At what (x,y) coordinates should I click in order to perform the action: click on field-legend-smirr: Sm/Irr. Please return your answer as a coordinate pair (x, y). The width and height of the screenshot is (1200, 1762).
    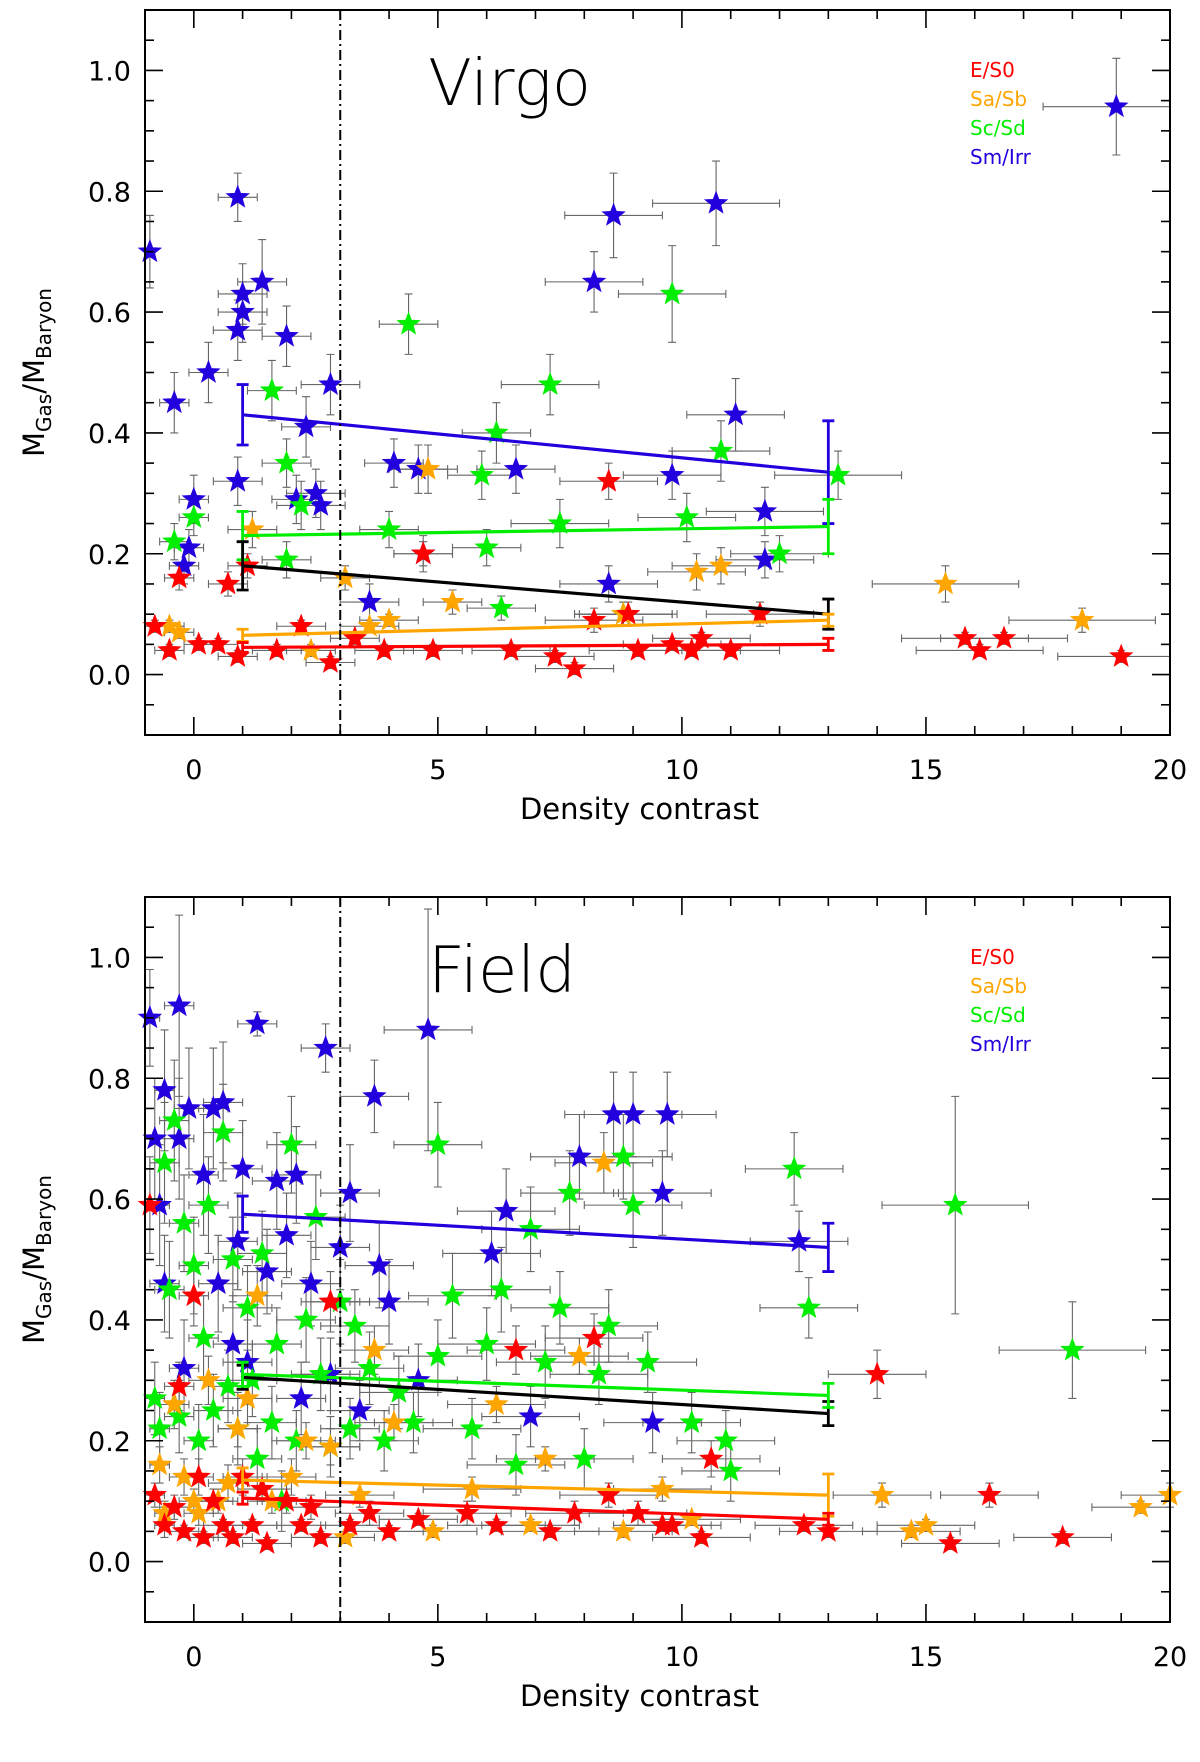
    Looking at the image, I should click on (1001, 1044).